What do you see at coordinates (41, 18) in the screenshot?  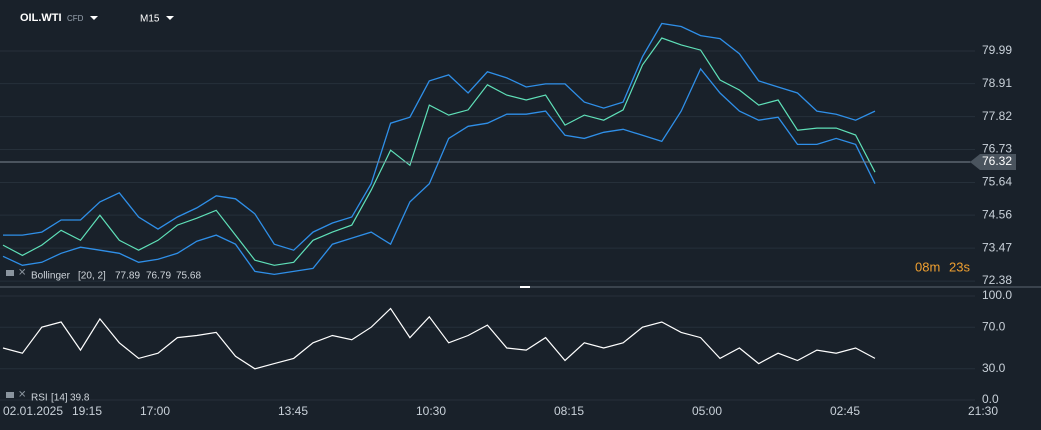 I see `symbol: OIL.WTI` at bounding box center [41, 18].